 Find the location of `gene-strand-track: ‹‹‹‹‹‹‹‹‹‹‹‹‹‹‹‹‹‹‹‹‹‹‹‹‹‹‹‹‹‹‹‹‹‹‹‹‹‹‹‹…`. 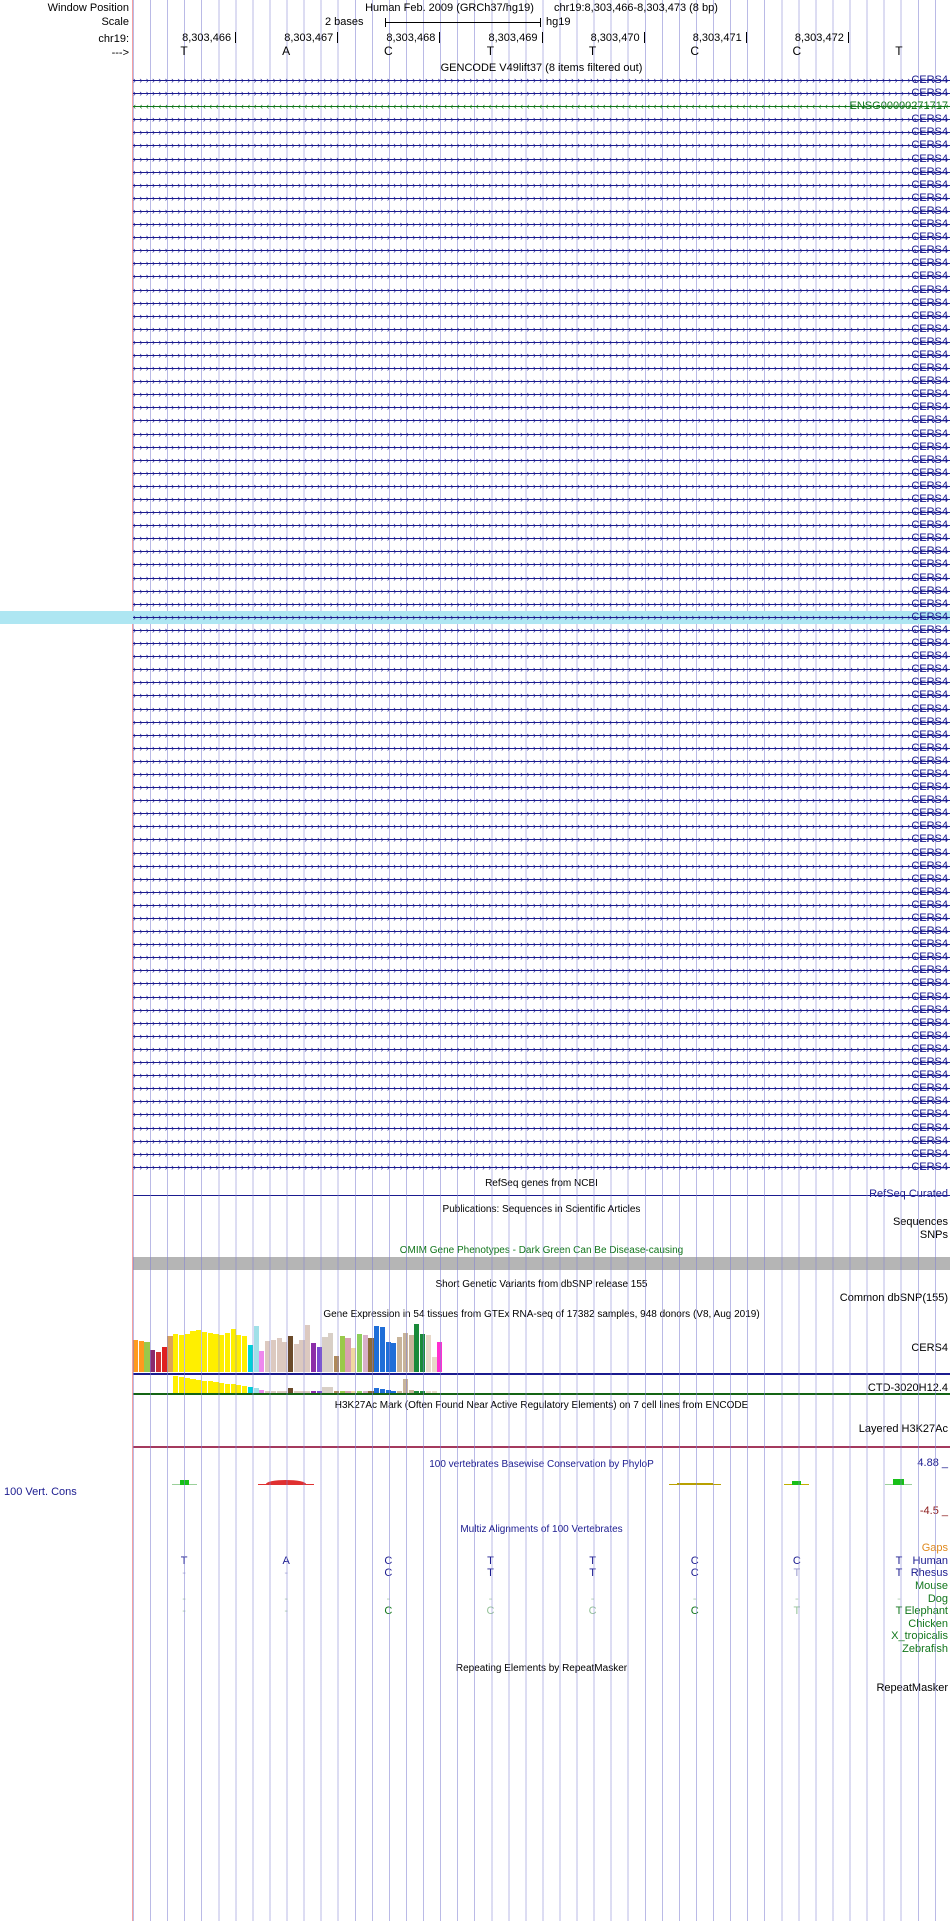

gene-strand-track: ‹‹‹‹‹‹‹‹‹‹‹‹‹‹‹‹‹‹‹‹‹‹‹‹‹‹‹‹‹‹‹‹‹‹‹‹‹‹‹‹… is located at coordinates (541, 106).